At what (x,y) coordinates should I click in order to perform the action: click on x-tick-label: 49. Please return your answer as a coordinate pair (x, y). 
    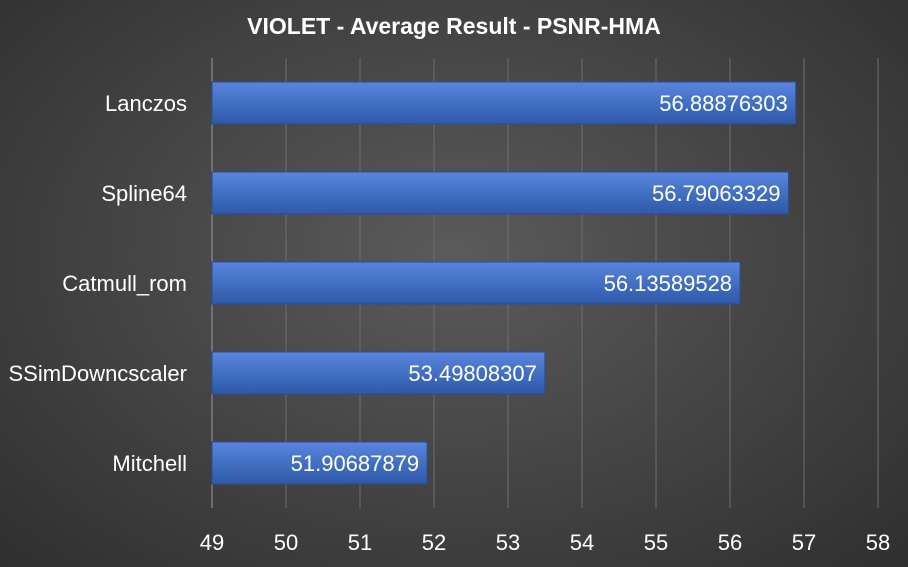
    Looking at the image, I should click on (212, 542).